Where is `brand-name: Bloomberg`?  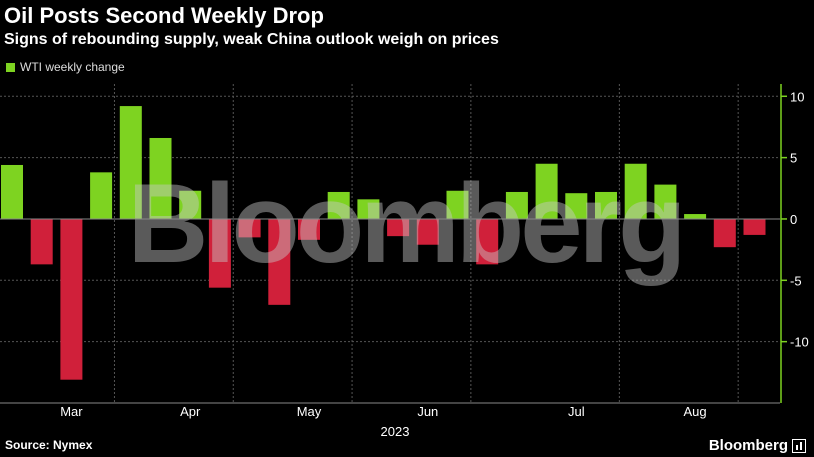 brand-name: Bloomberg is located at coordinates (748, 445).